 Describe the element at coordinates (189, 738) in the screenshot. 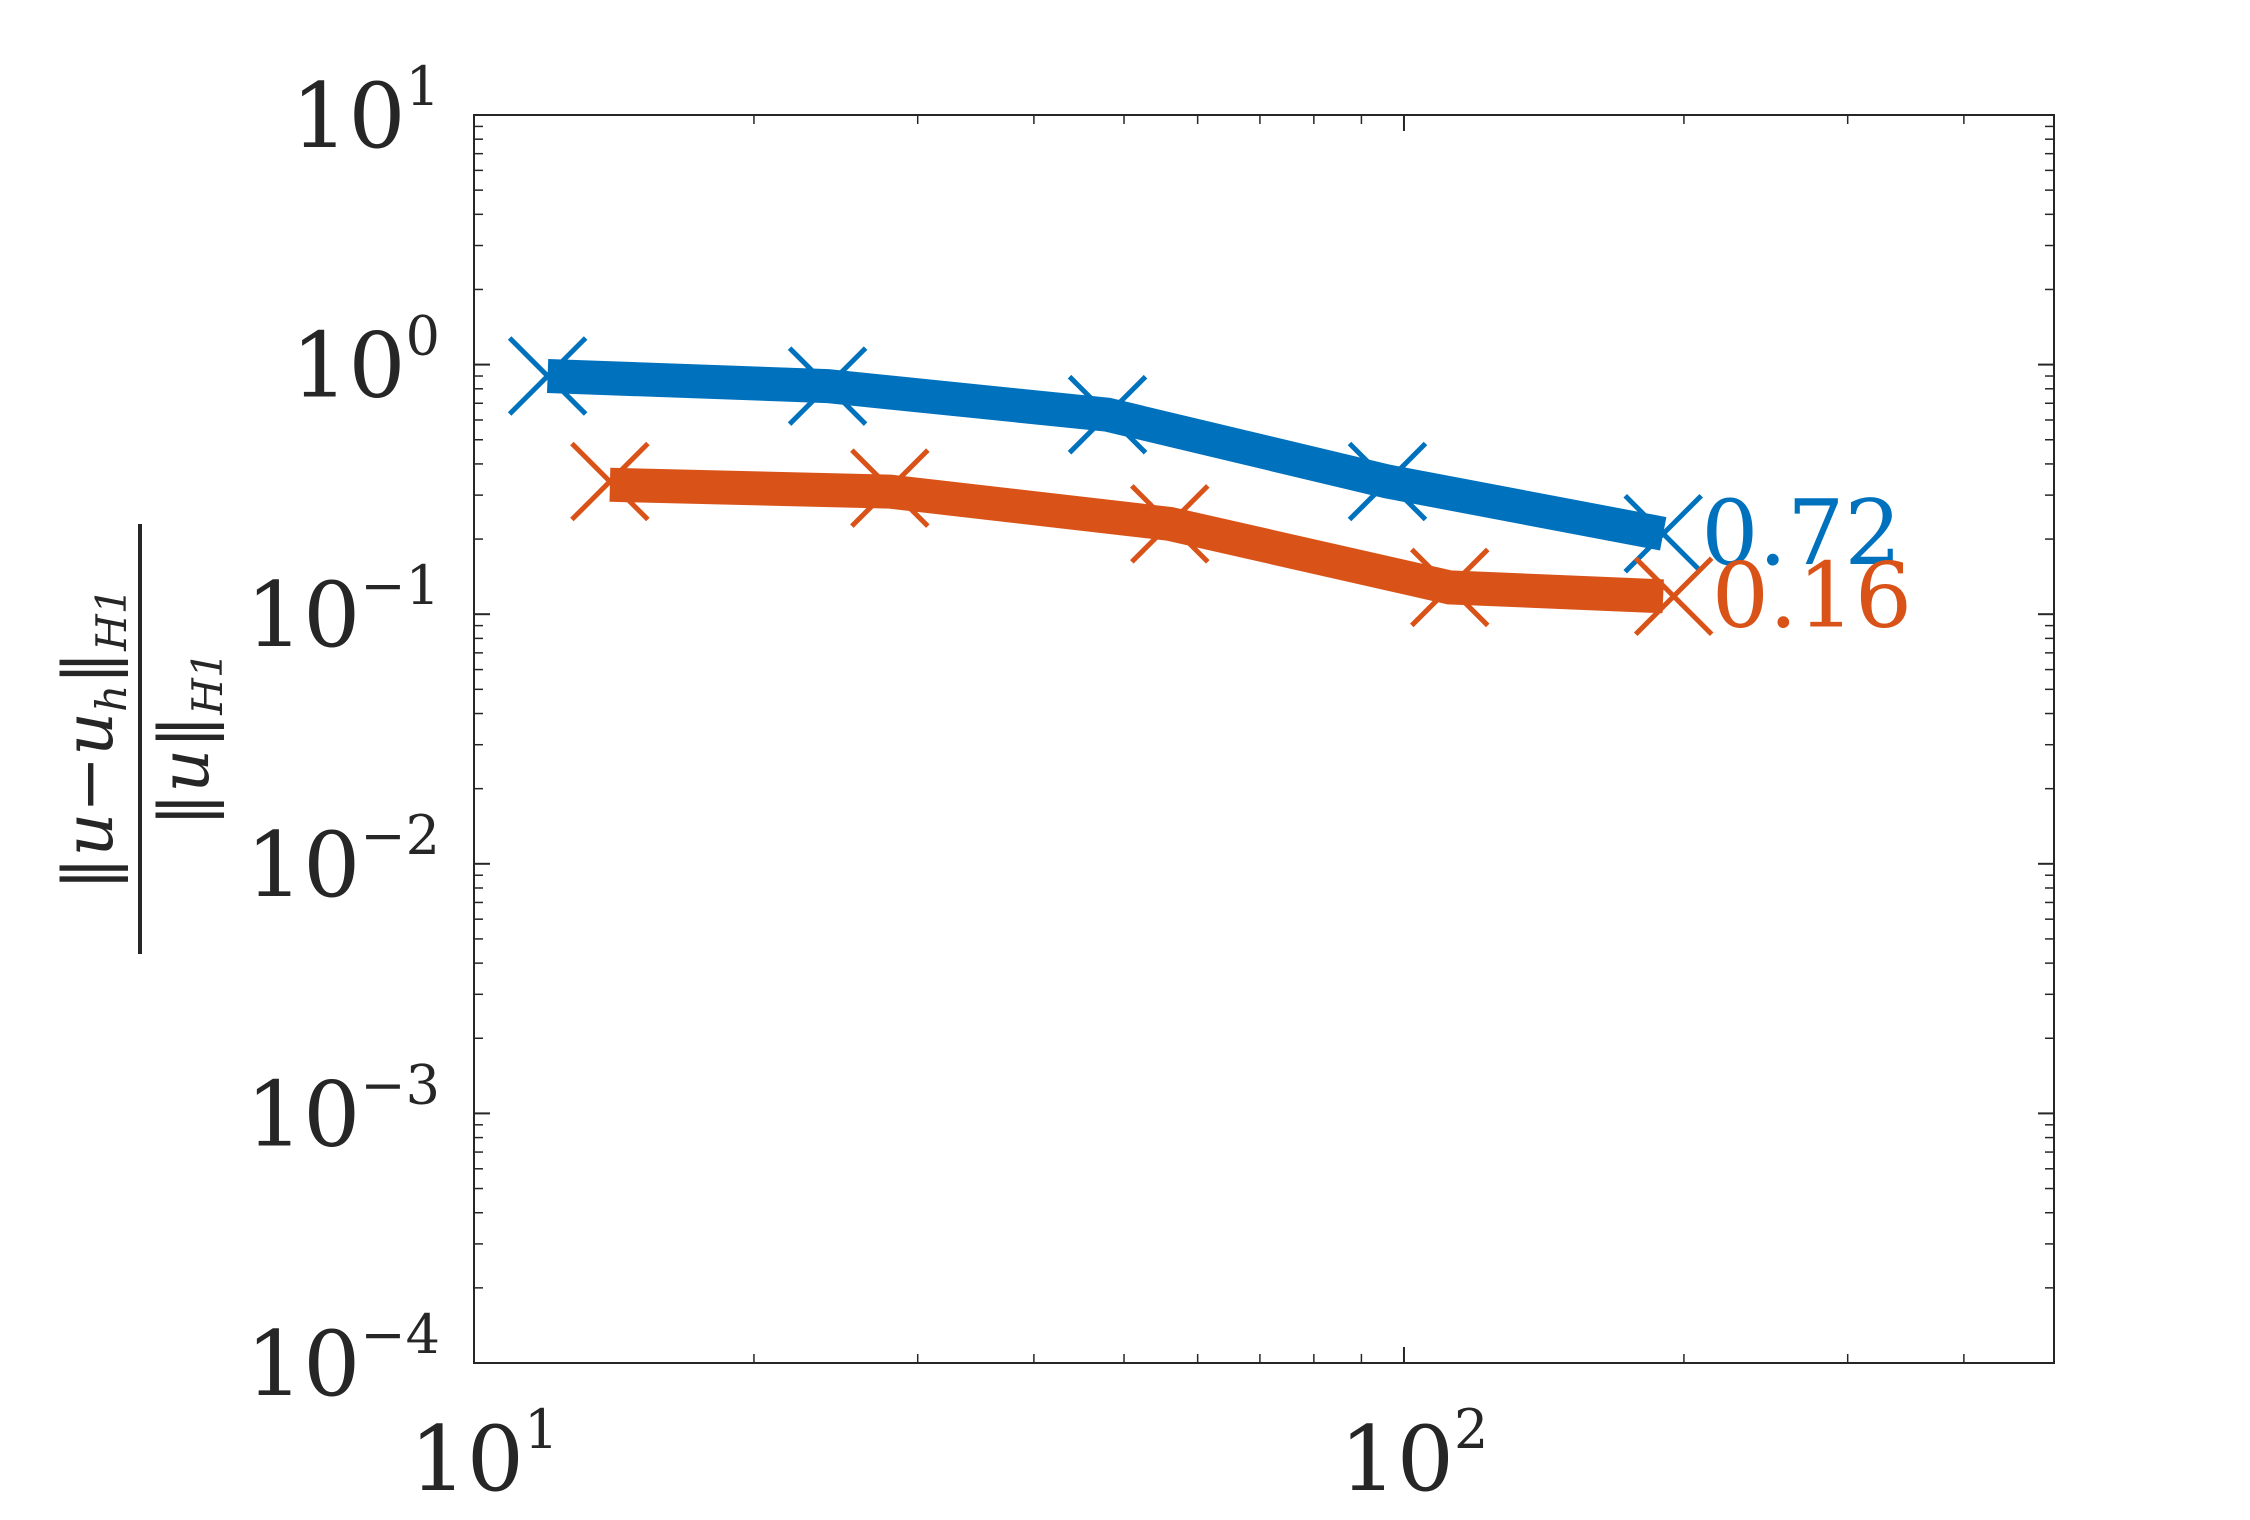

I see `y-axis-label-denominator: ‖u‖H1` at that location.